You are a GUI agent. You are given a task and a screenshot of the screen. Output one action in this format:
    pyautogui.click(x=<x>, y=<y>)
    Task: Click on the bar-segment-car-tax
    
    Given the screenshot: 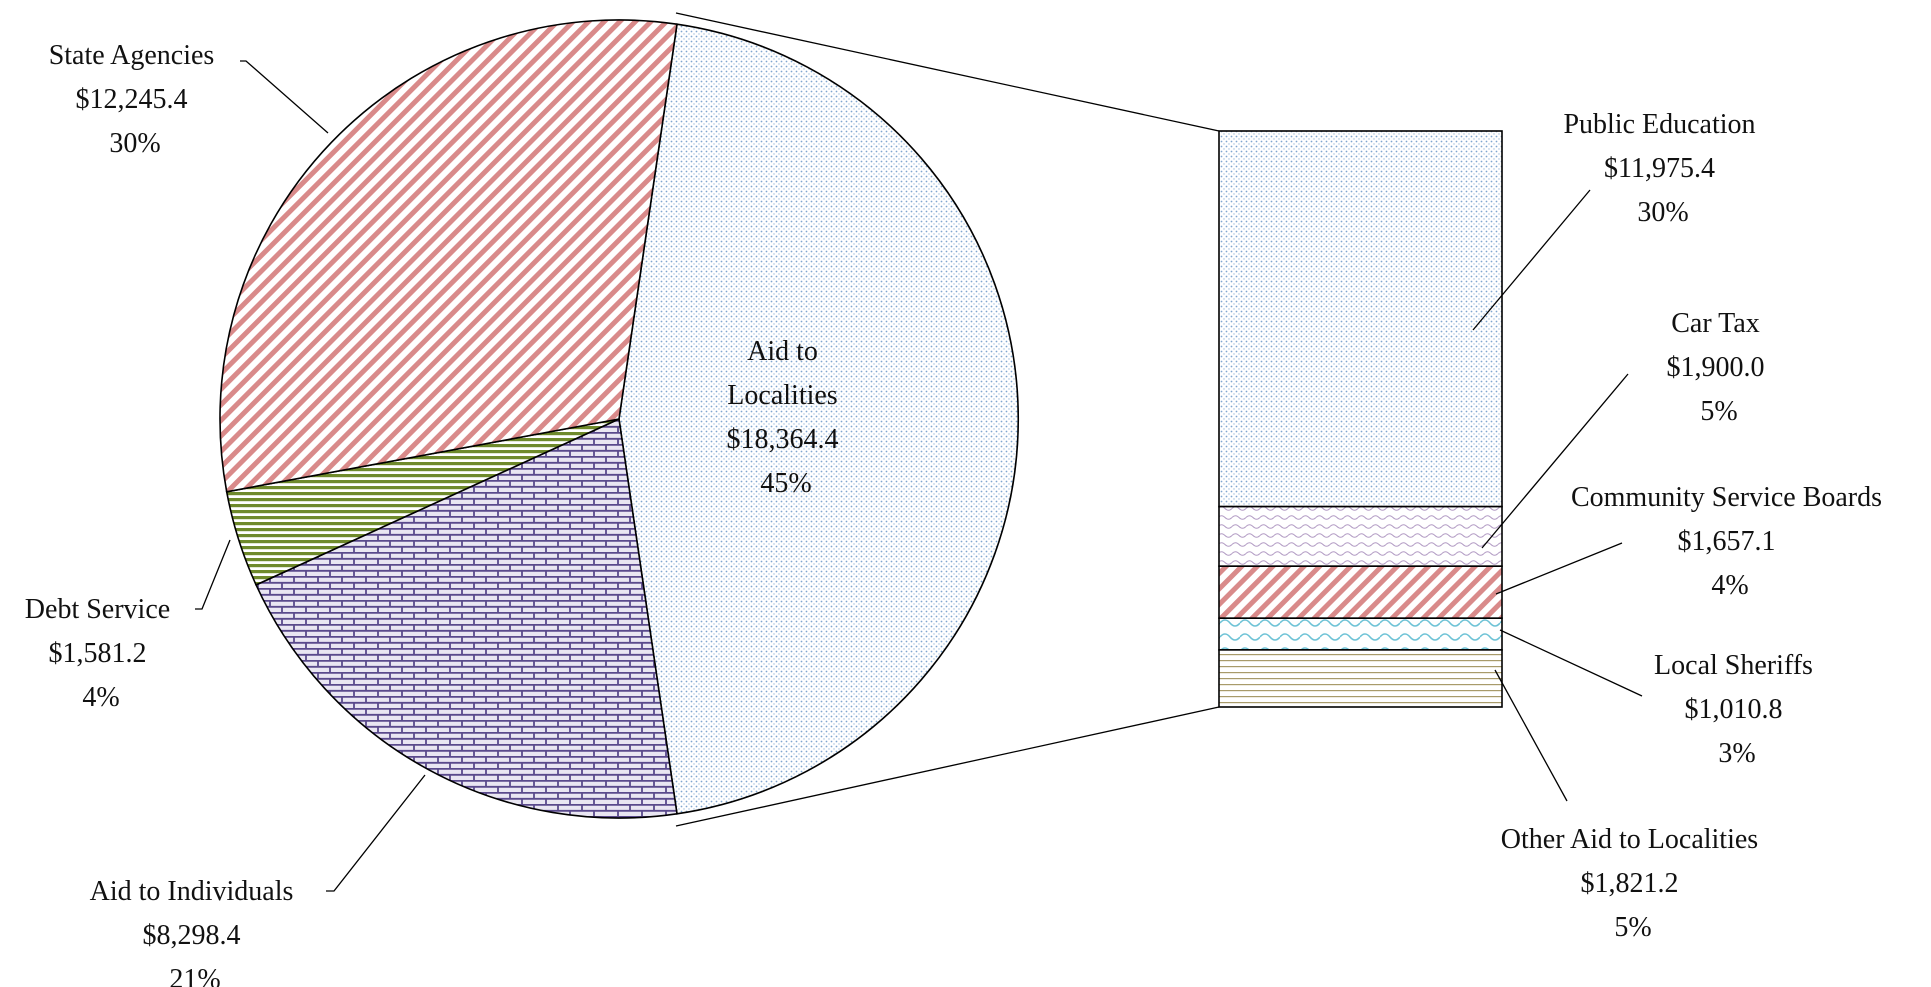 What is the action you would take?
    pyautogui.click(x=1360, y=536)
    